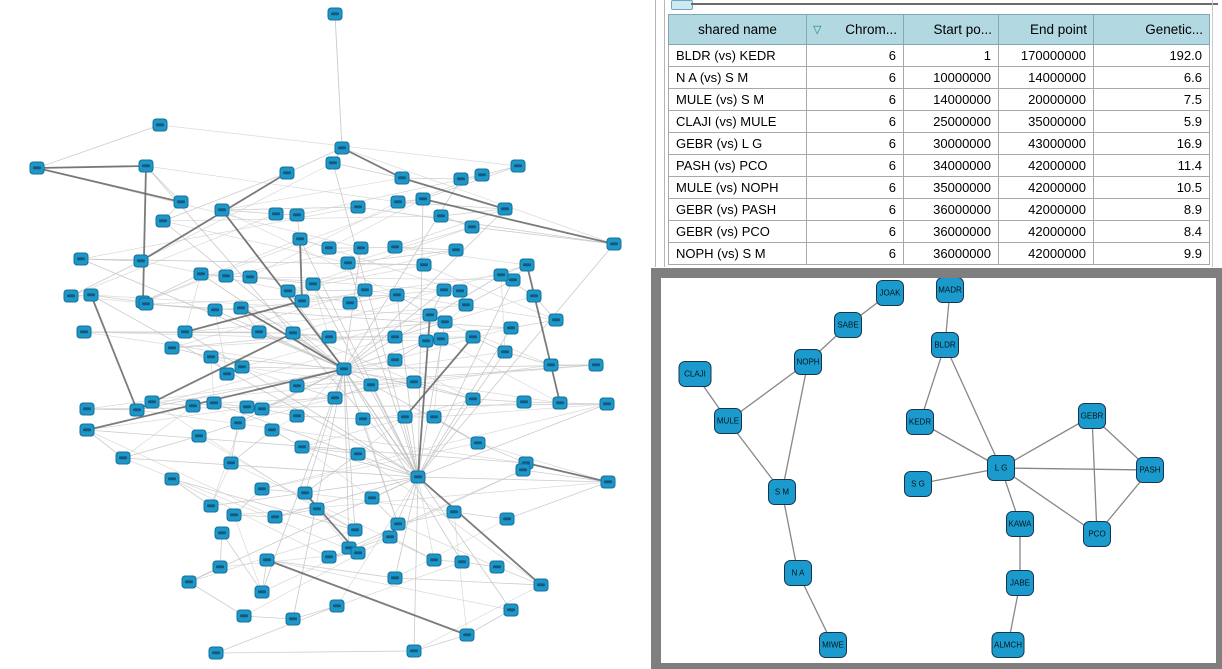 The width and height of the screenshot is (1222, 669). Describe the element at coordinates (950, 290) in the screenshot. I see `network-node-madr: MADR` at that location.